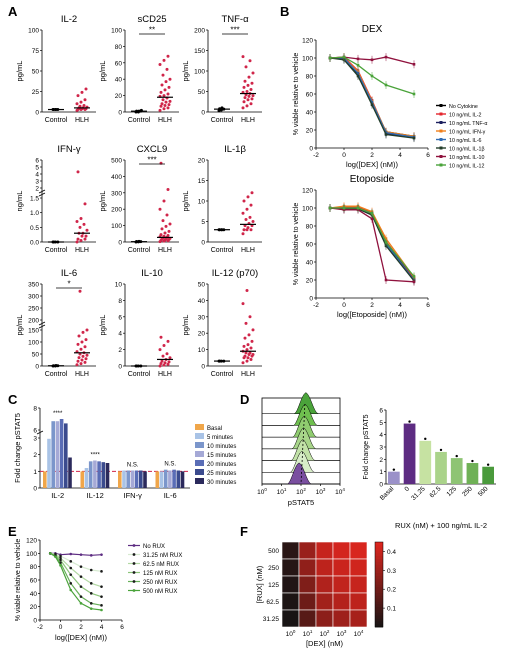 This screenshot has width=520, height=652. I want to click on row-label: 62.5, so click(272, 602).